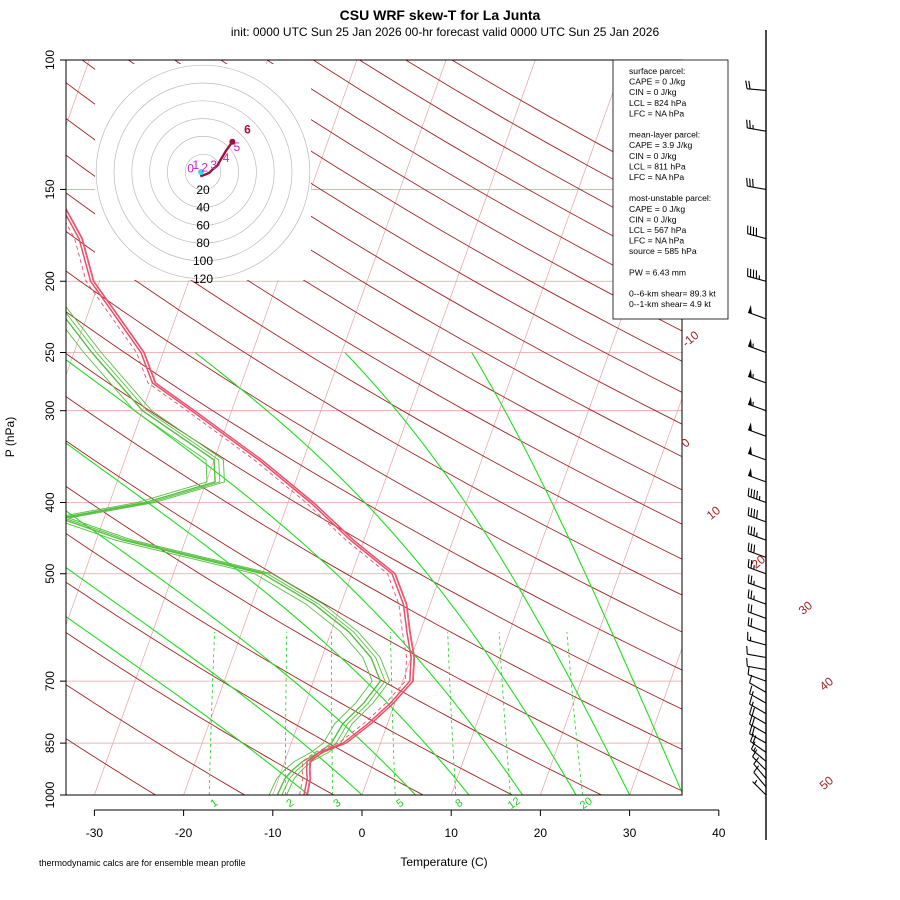  I want to click on hodograph-ring, so click(203, 172).